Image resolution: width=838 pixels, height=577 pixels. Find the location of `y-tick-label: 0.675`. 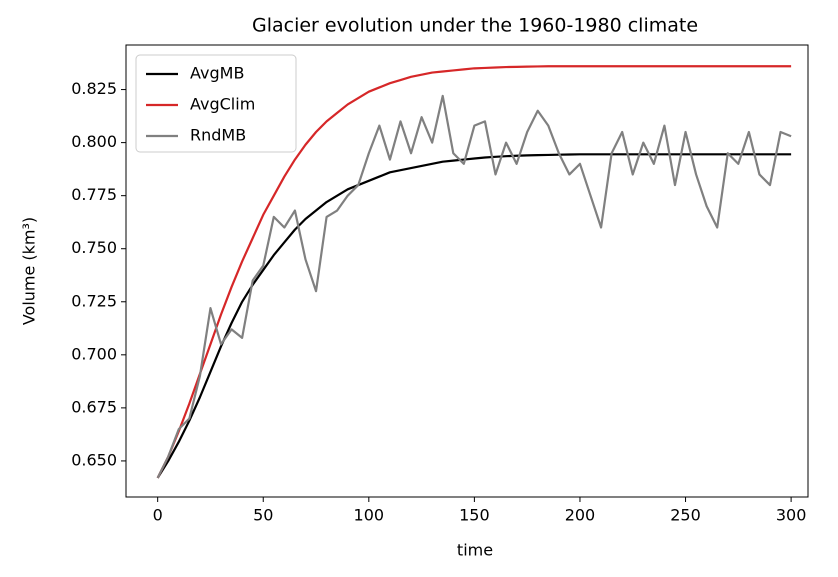

y-tick-label: 0.675 is located at coordinates (94, 406).